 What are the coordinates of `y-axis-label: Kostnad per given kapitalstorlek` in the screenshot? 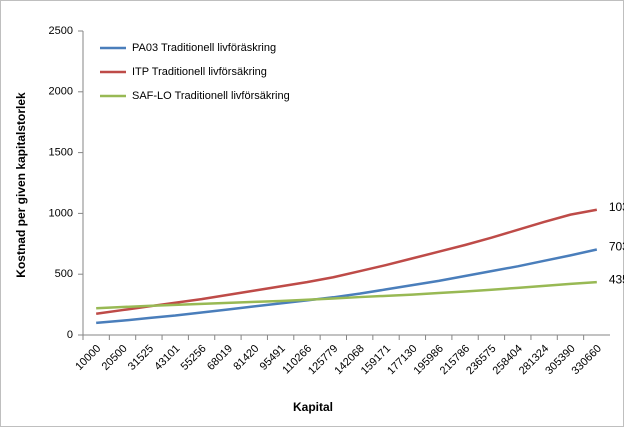 It's located at (21, 185).